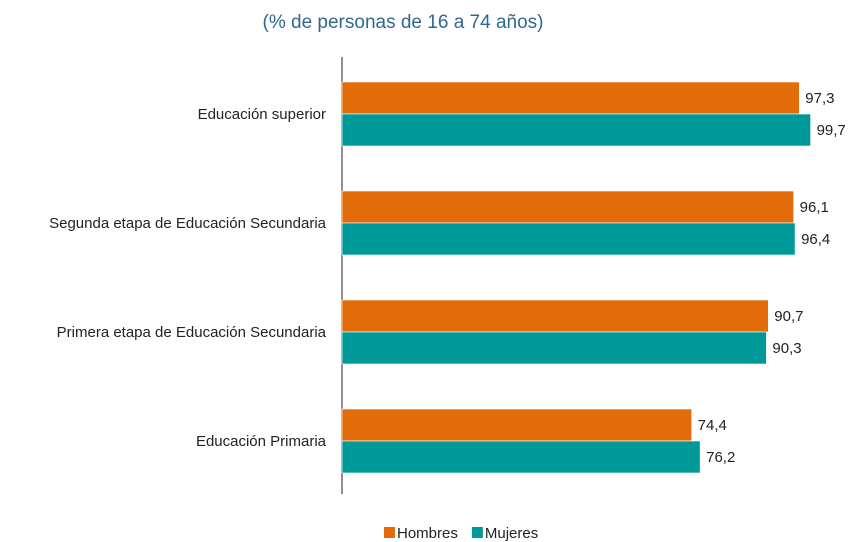  Describe the element at coordinates (772, 278) in the screenshot. I see `value-labels: 97,3 99,7 96,1 96,4 90,7 90,3 74,4 76,2` at that location.